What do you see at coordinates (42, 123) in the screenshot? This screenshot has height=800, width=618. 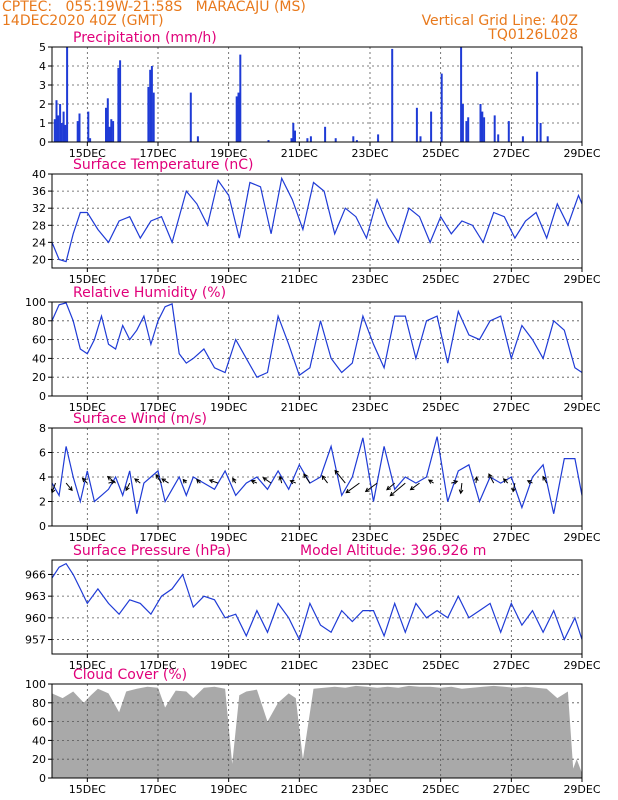 I see `y-tick-label: 1` at bounding box center [42, 123].